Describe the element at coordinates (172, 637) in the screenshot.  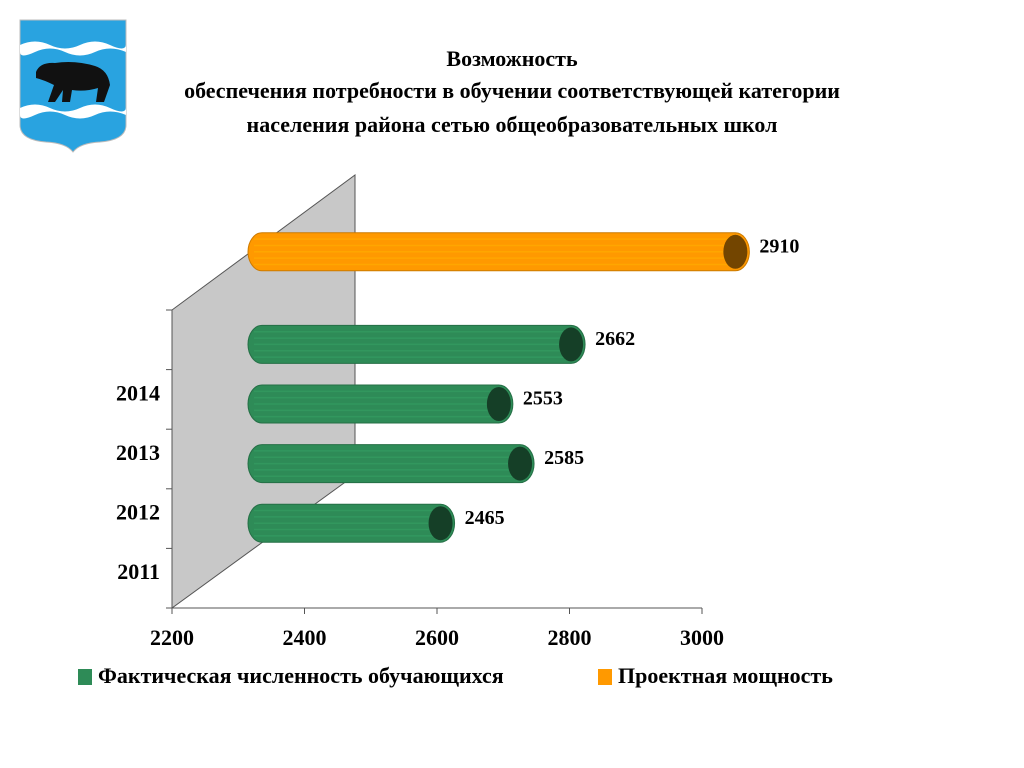
I see `x-tick-label: 2200` at that location.